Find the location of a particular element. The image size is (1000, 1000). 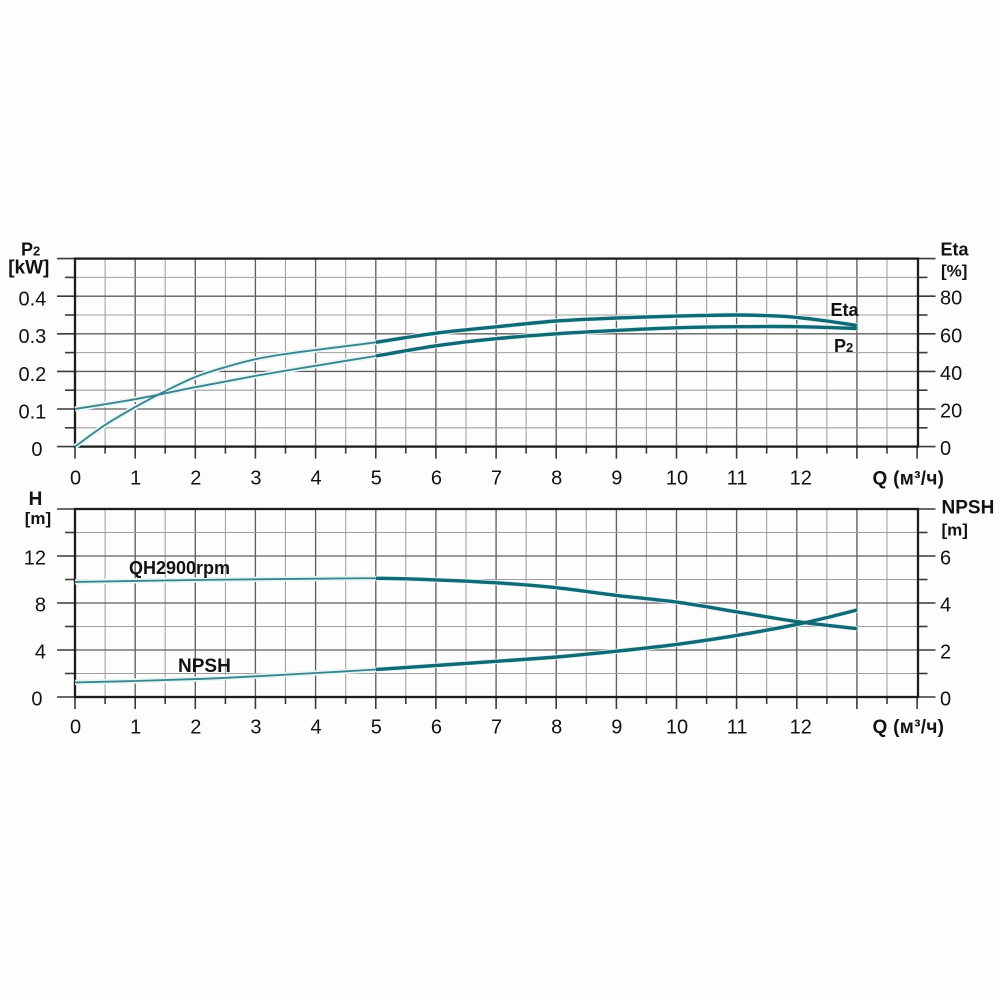

svg-text: 60 is located at coordinates (951, 336).